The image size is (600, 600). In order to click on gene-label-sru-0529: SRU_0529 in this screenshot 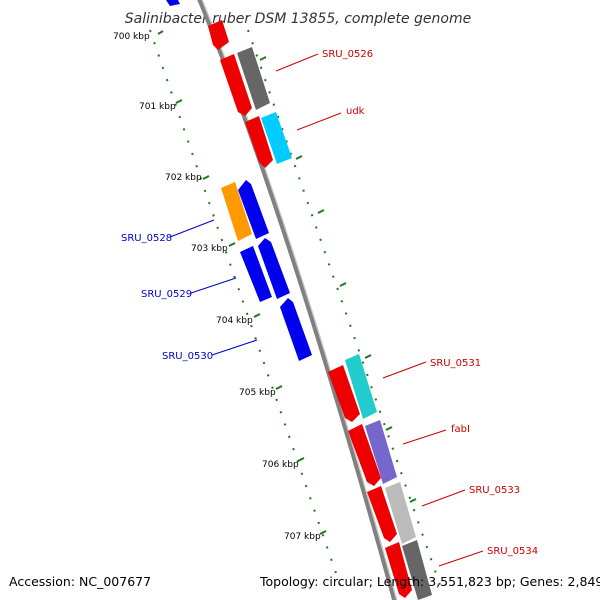, I will do `click(166, 294)`.